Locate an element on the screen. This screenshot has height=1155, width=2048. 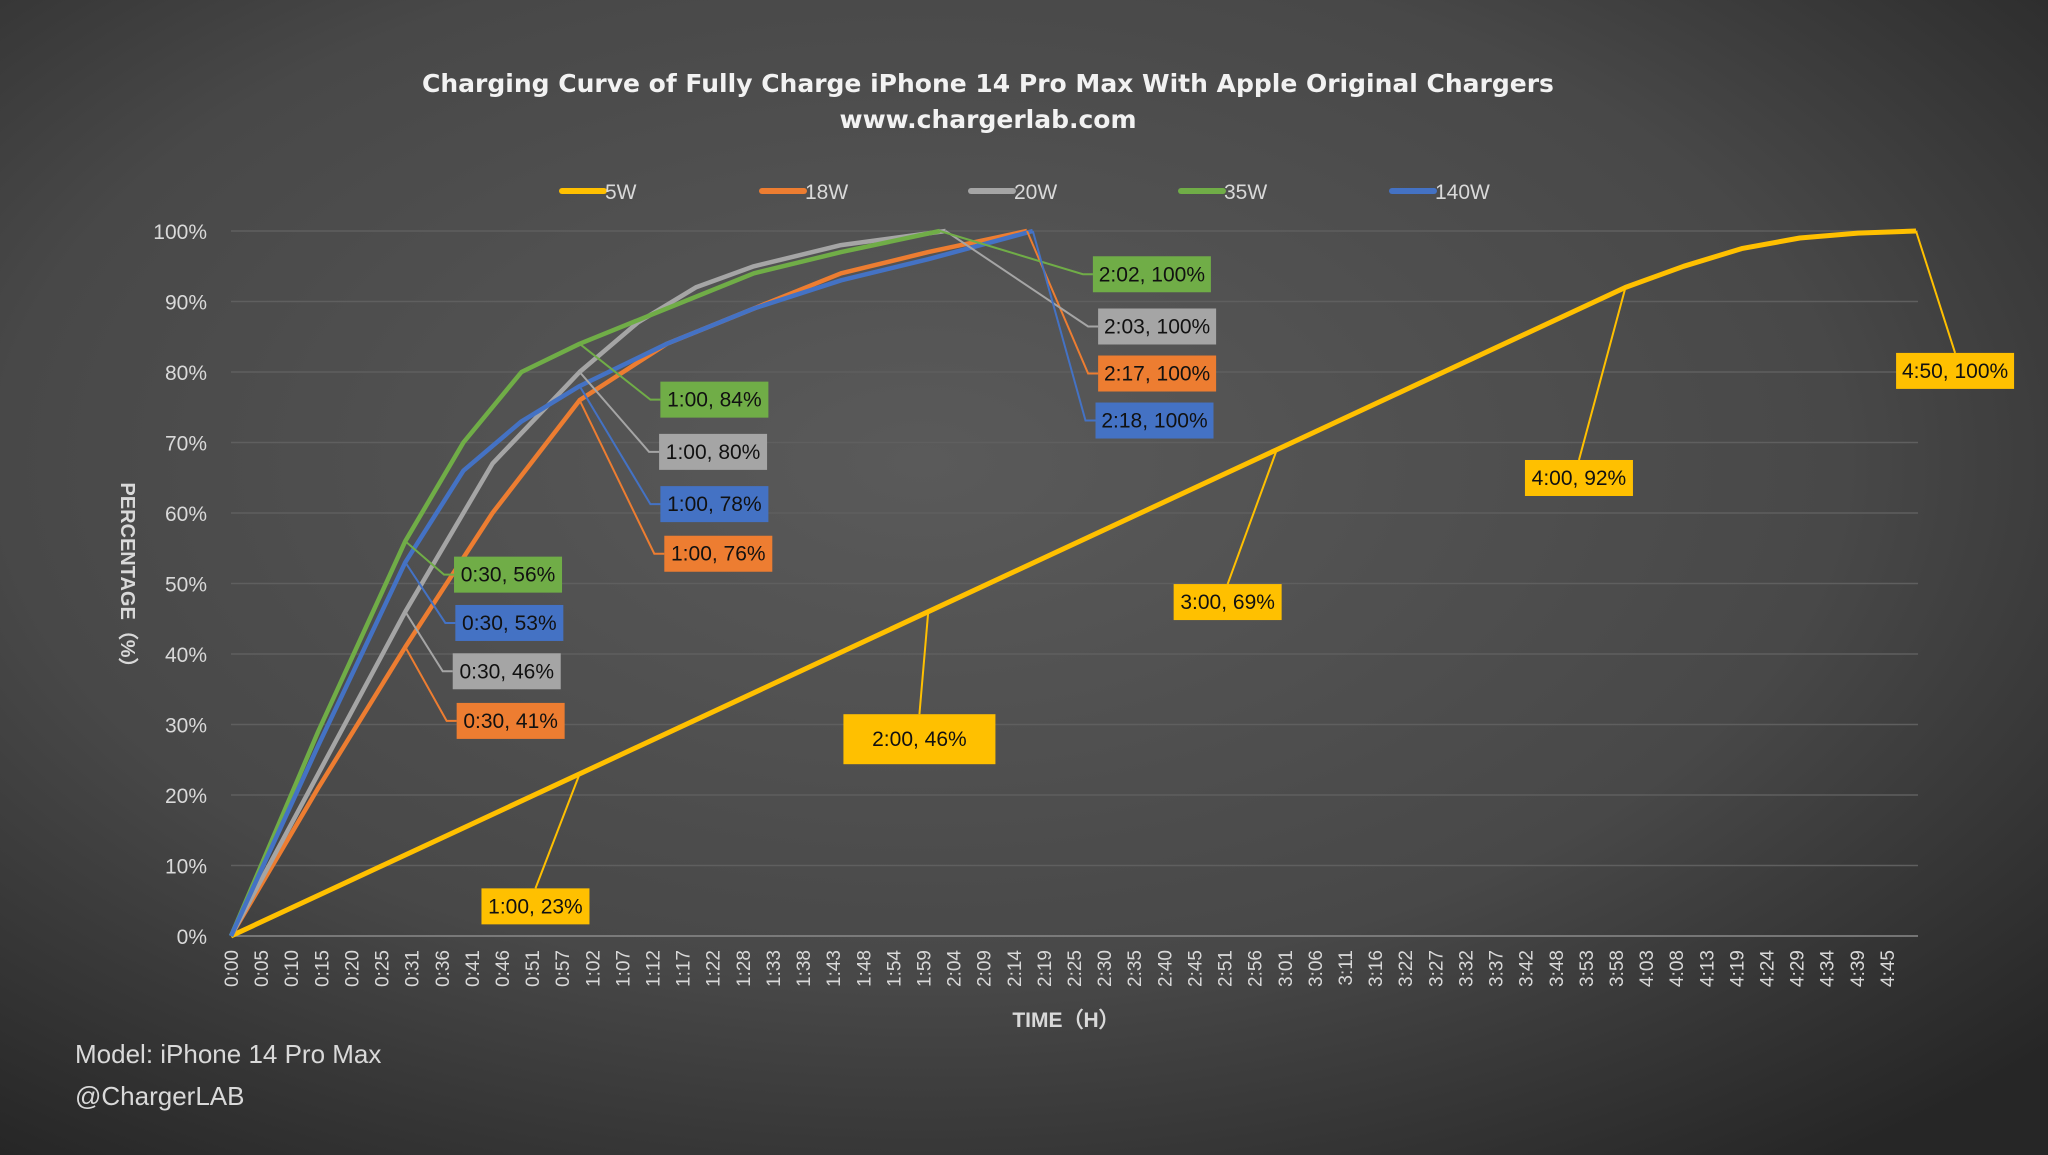
label-text: 1:00, 23% is located at coordinates (535, 906).